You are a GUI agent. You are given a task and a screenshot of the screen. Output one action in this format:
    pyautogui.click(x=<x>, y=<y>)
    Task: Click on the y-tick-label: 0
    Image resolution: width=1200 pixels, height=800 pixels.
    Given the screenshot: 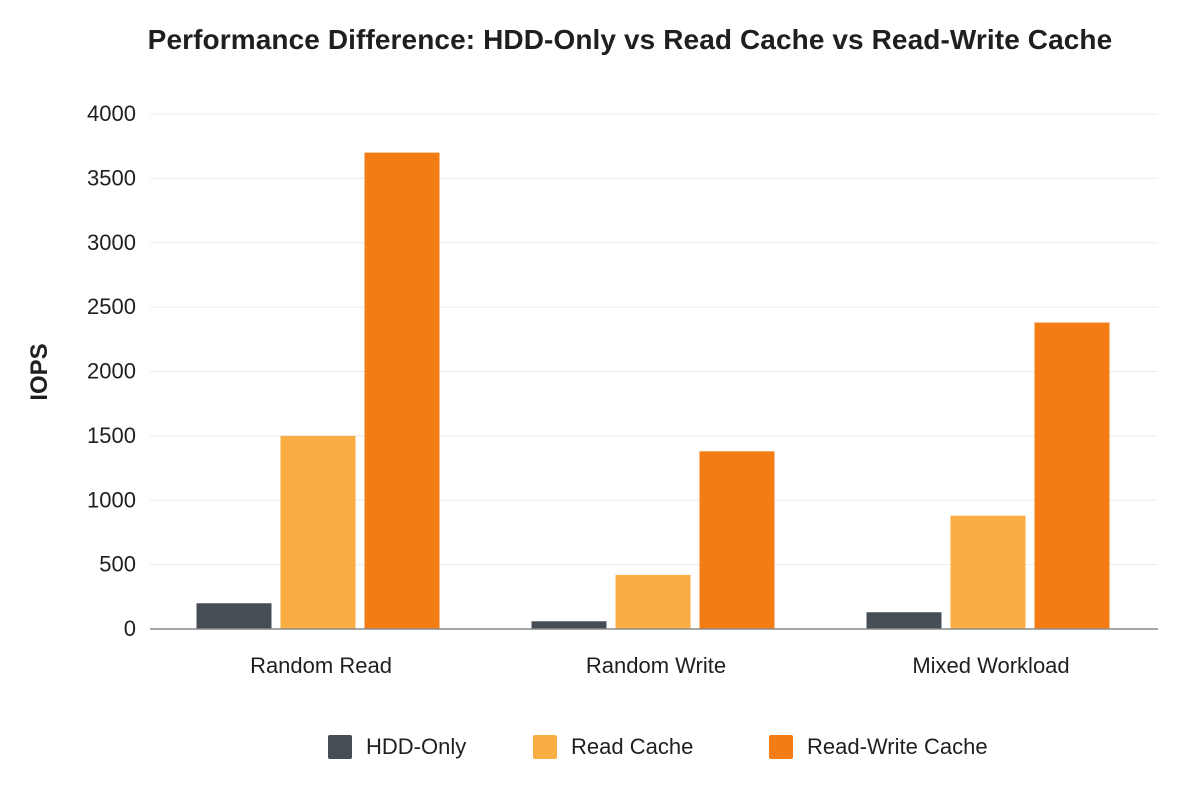 What is the action you would take?
    pyautogui.click(x=130, y=628)
    